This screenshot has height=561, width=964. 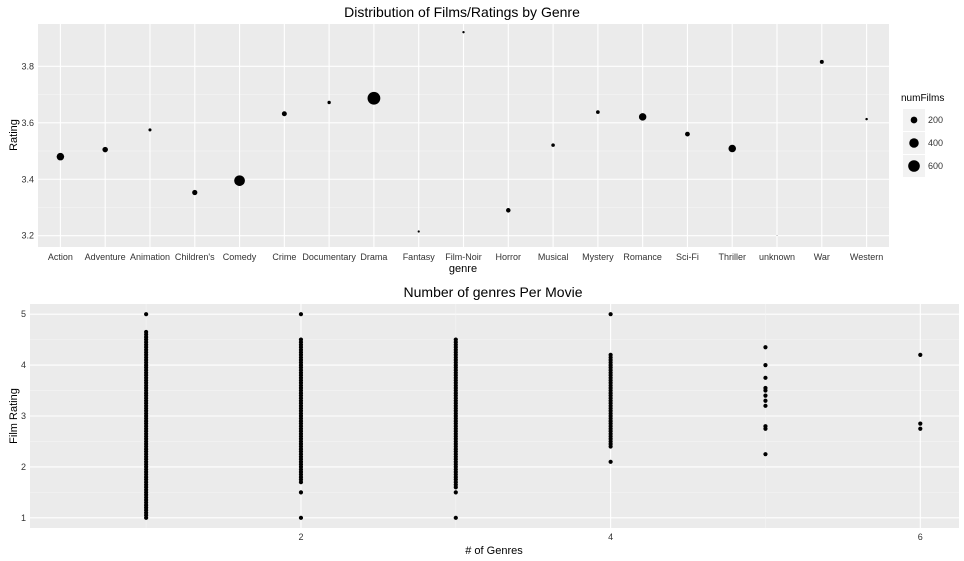 I want to click on y-tick-label: 3.6, so click(x=27, y=123).